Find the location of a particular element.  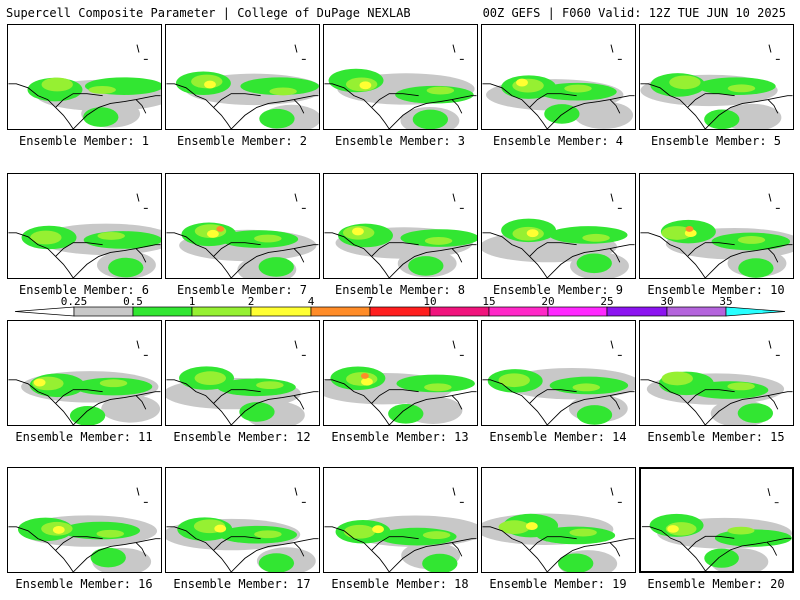

ensemble-member-label: Ensemble Member: 8 is located at coordinates (400, 290).